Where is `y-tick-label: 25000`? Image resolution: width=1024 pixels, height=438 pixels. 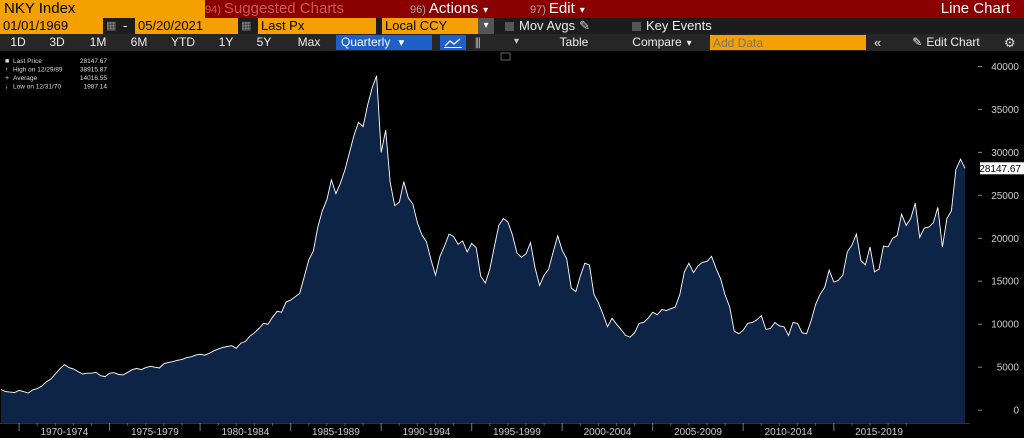 y-tick-label: 25000 is located at coordinates (1005, 196).